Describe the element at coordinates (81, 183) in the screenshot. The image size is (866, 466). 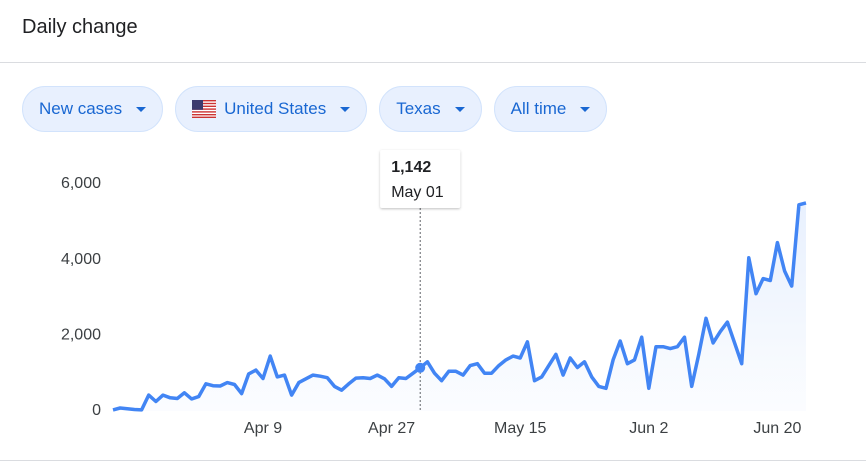
I see `y-tick-label: 6,000` at that location.